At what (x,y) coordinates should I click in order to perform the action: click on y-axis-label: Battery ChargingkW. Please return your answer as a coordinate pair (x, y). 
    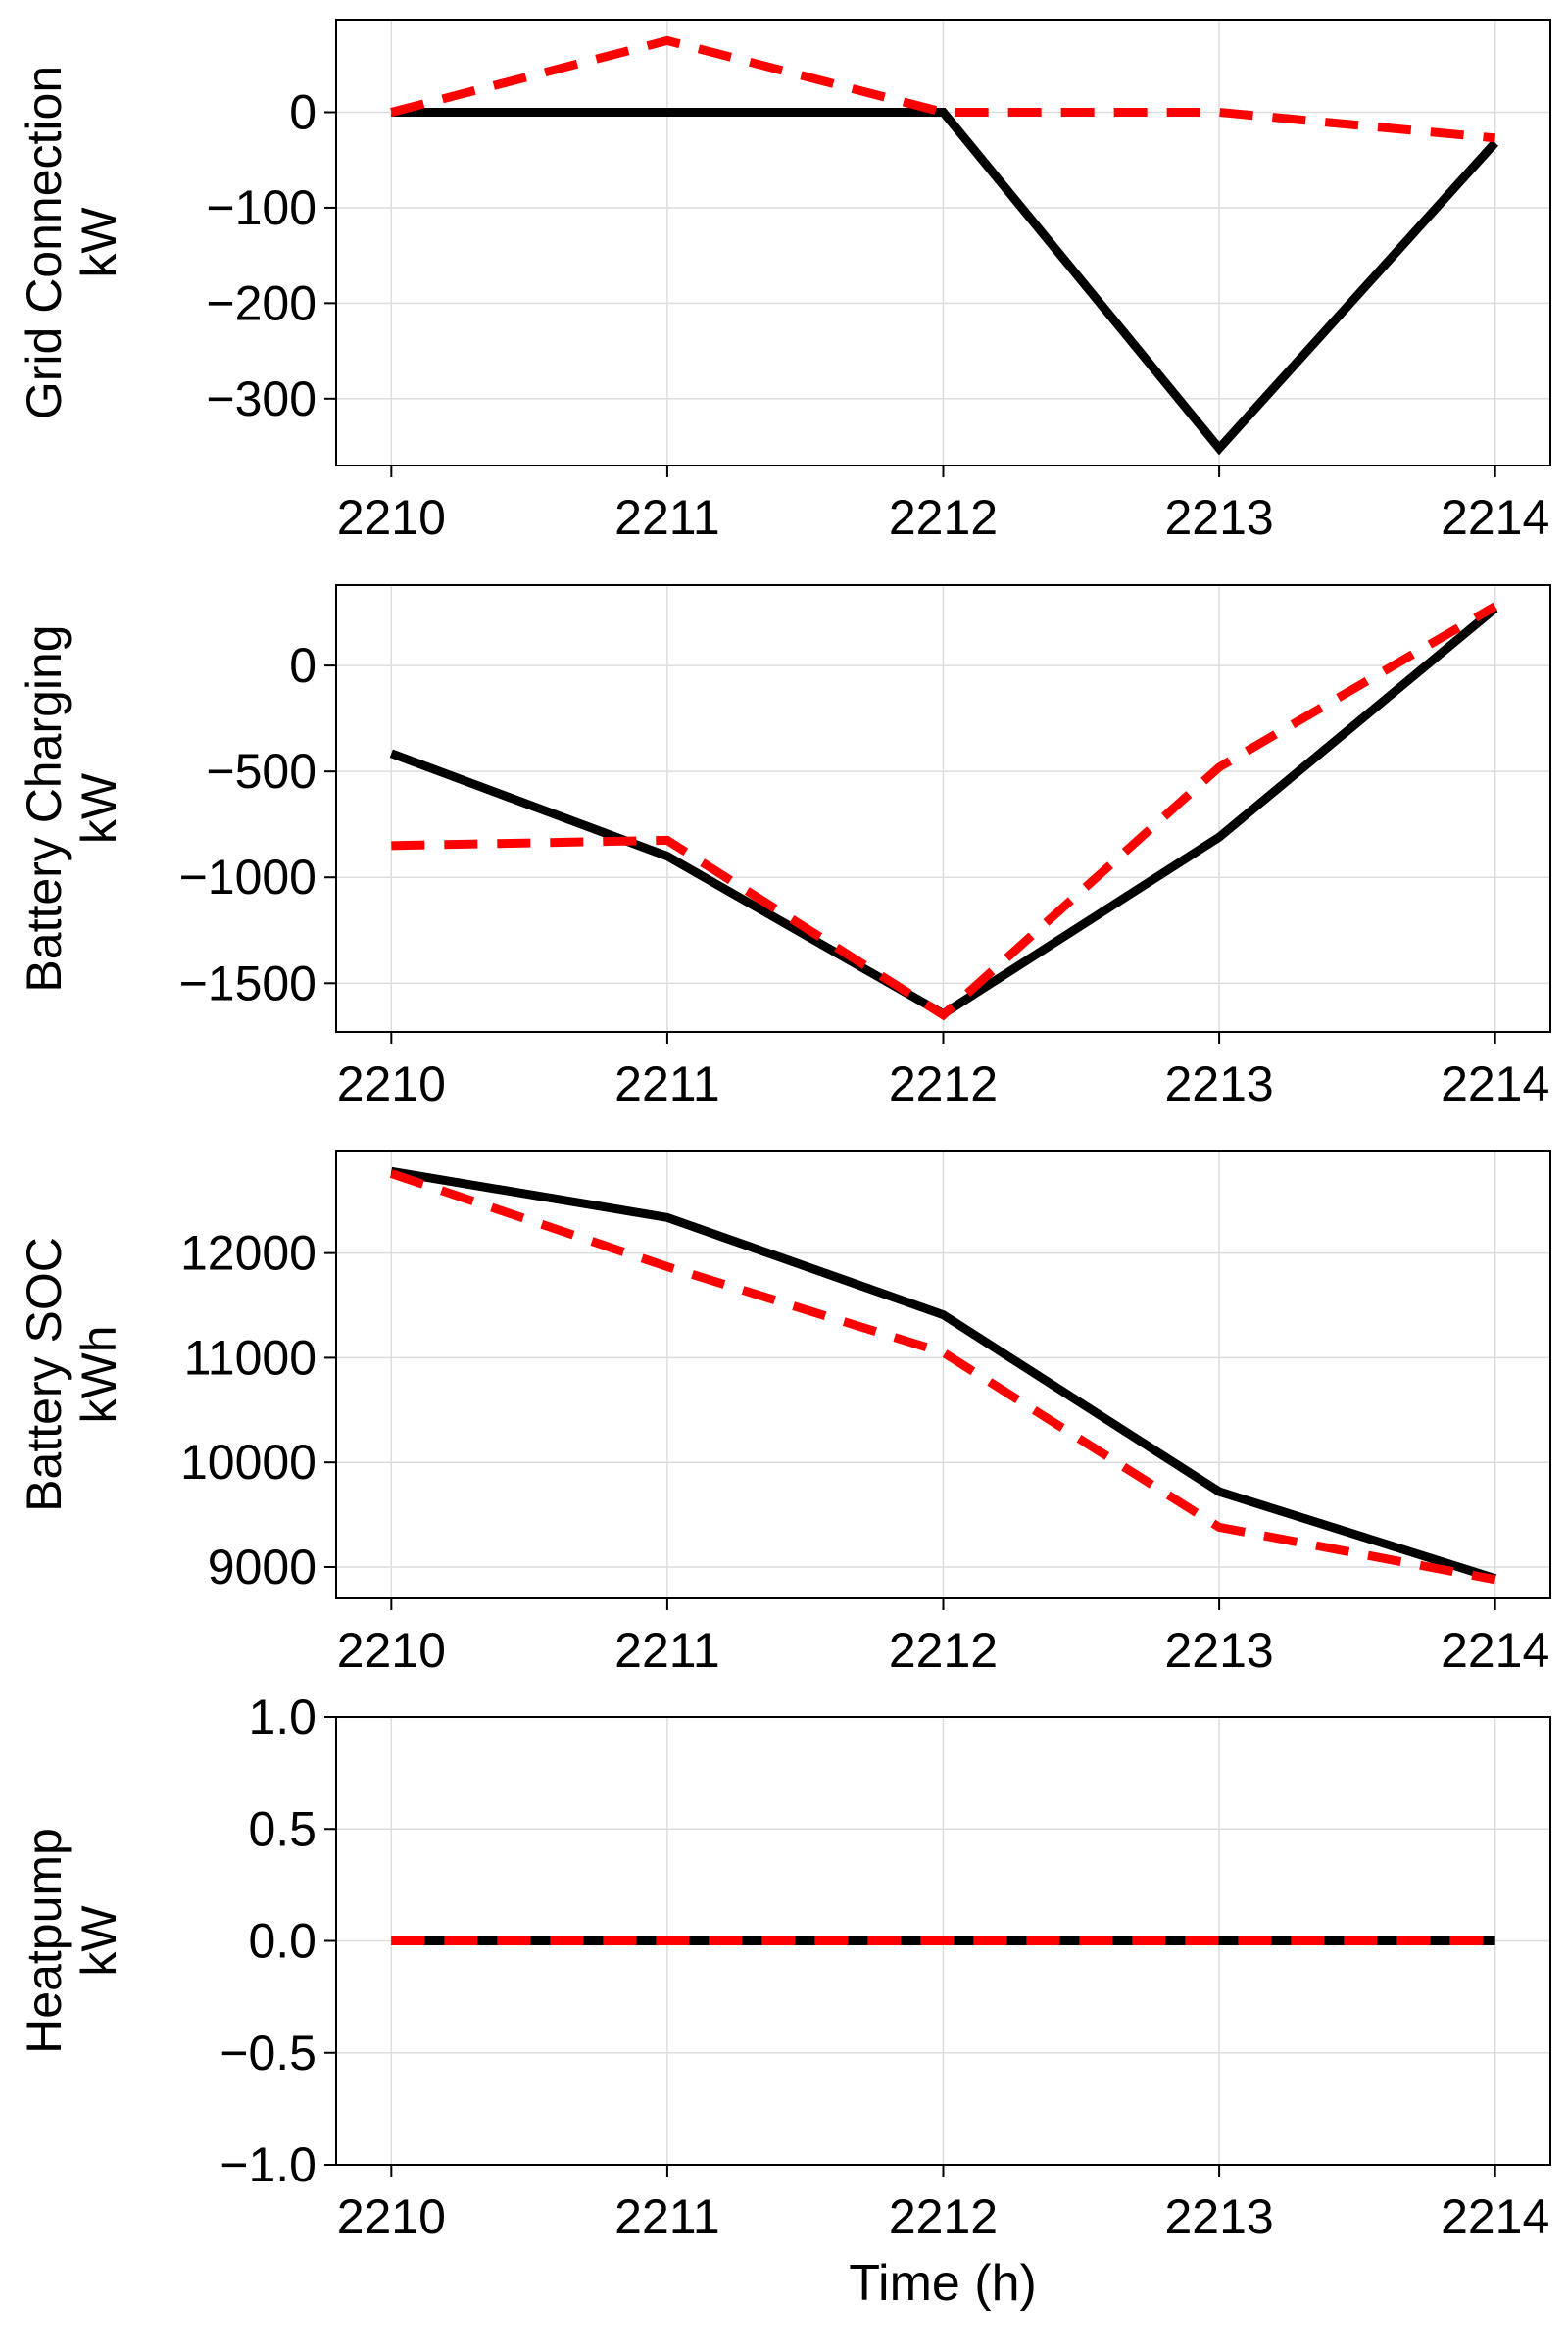
    Looking at the image, I should click on (71, 808).